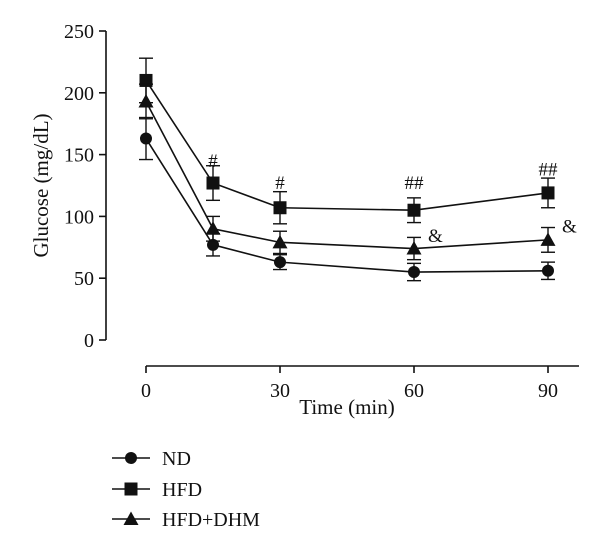  I want to click on y-tick-label: 0, so click(89, 341).